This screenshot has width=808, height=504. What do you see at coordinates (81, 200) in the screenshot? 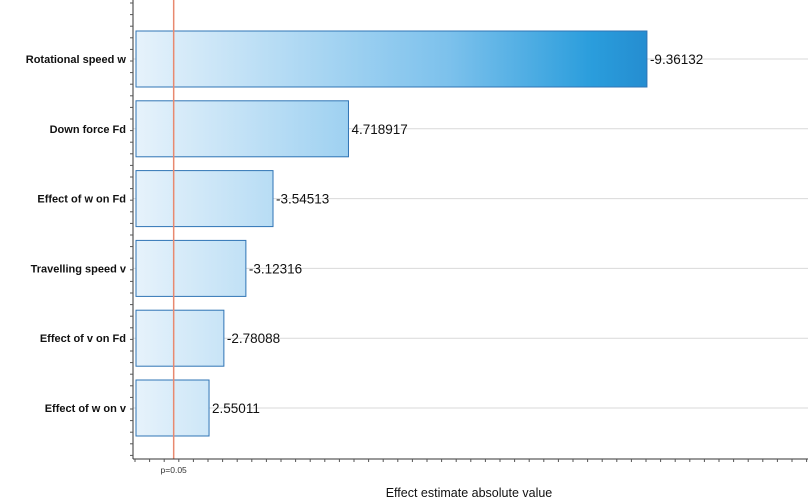
I see `category-label: Effect of w on Fd` at bounding box center [81, 200].